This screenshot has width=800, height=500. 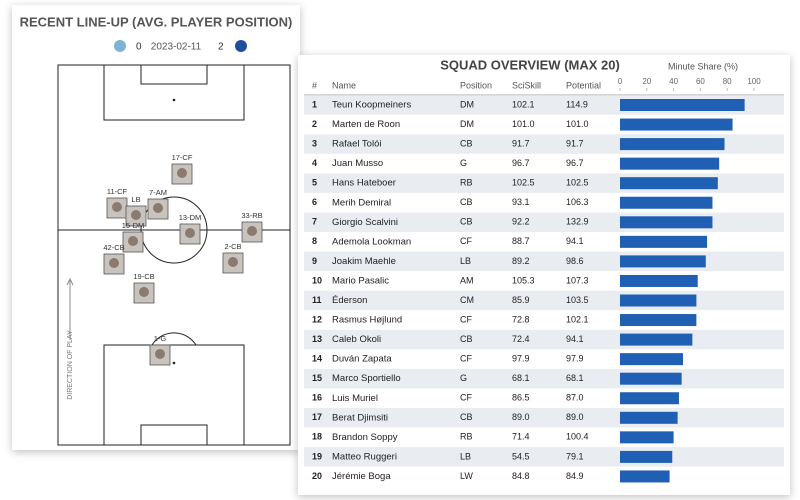 What do you see at coordinates (577, 202) in the screenshot?
I see `cell: 106.3` at bounding box center [577, 202].